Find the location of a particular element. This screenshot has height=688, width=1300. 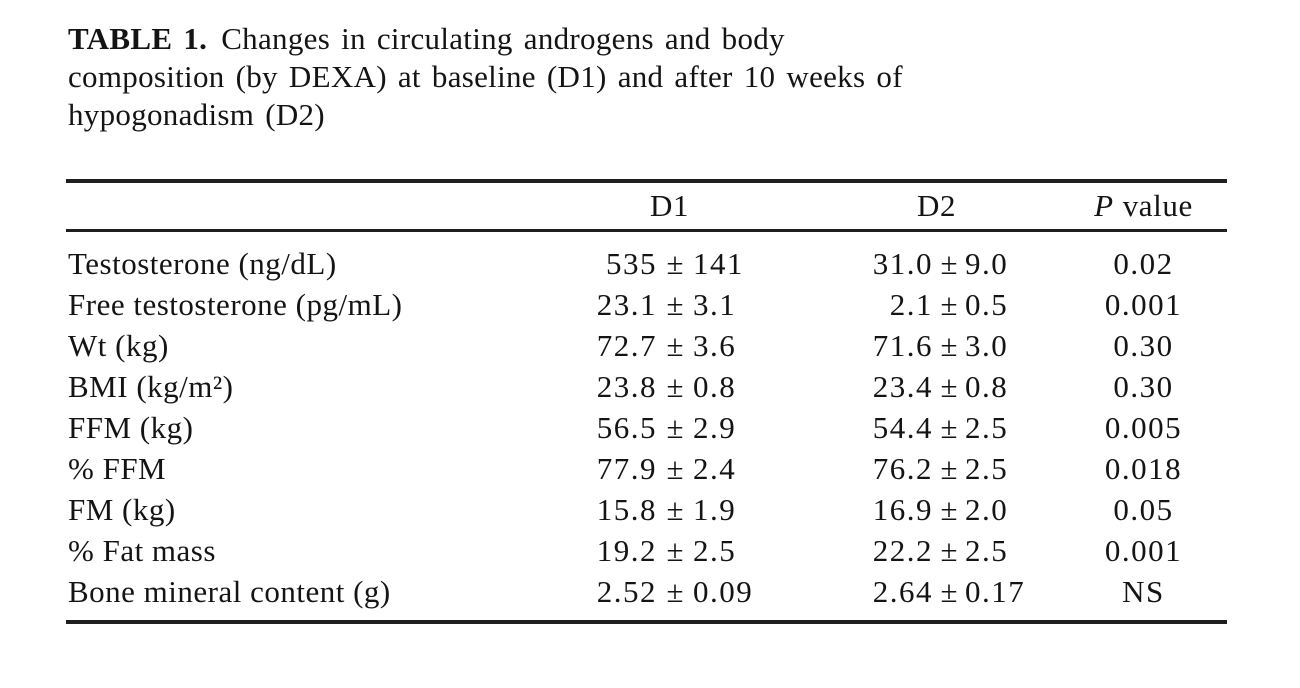

d1-mean: 72.7 is located at coordinates (626, 345).